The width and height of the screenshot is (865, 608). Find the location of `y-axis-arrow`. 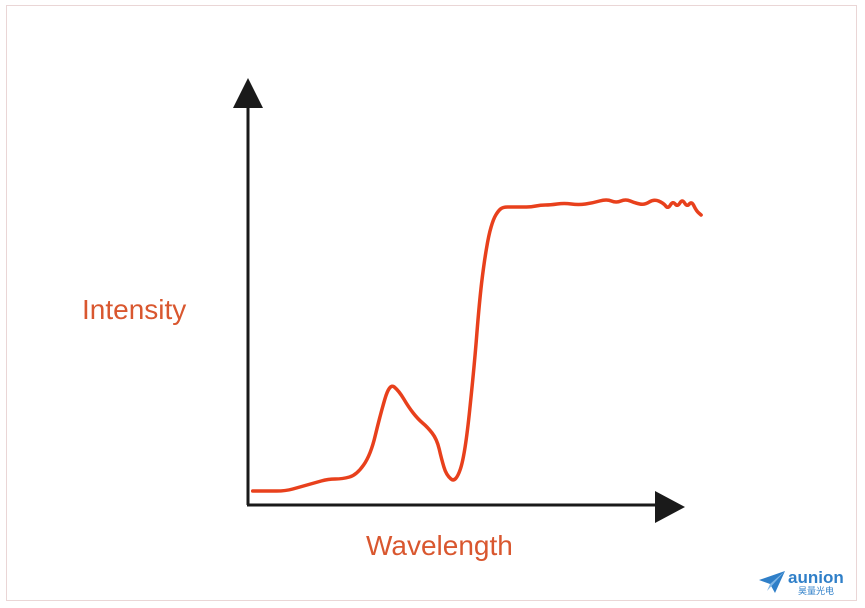

y-axis-arrow is located at coordinates (248, 93).